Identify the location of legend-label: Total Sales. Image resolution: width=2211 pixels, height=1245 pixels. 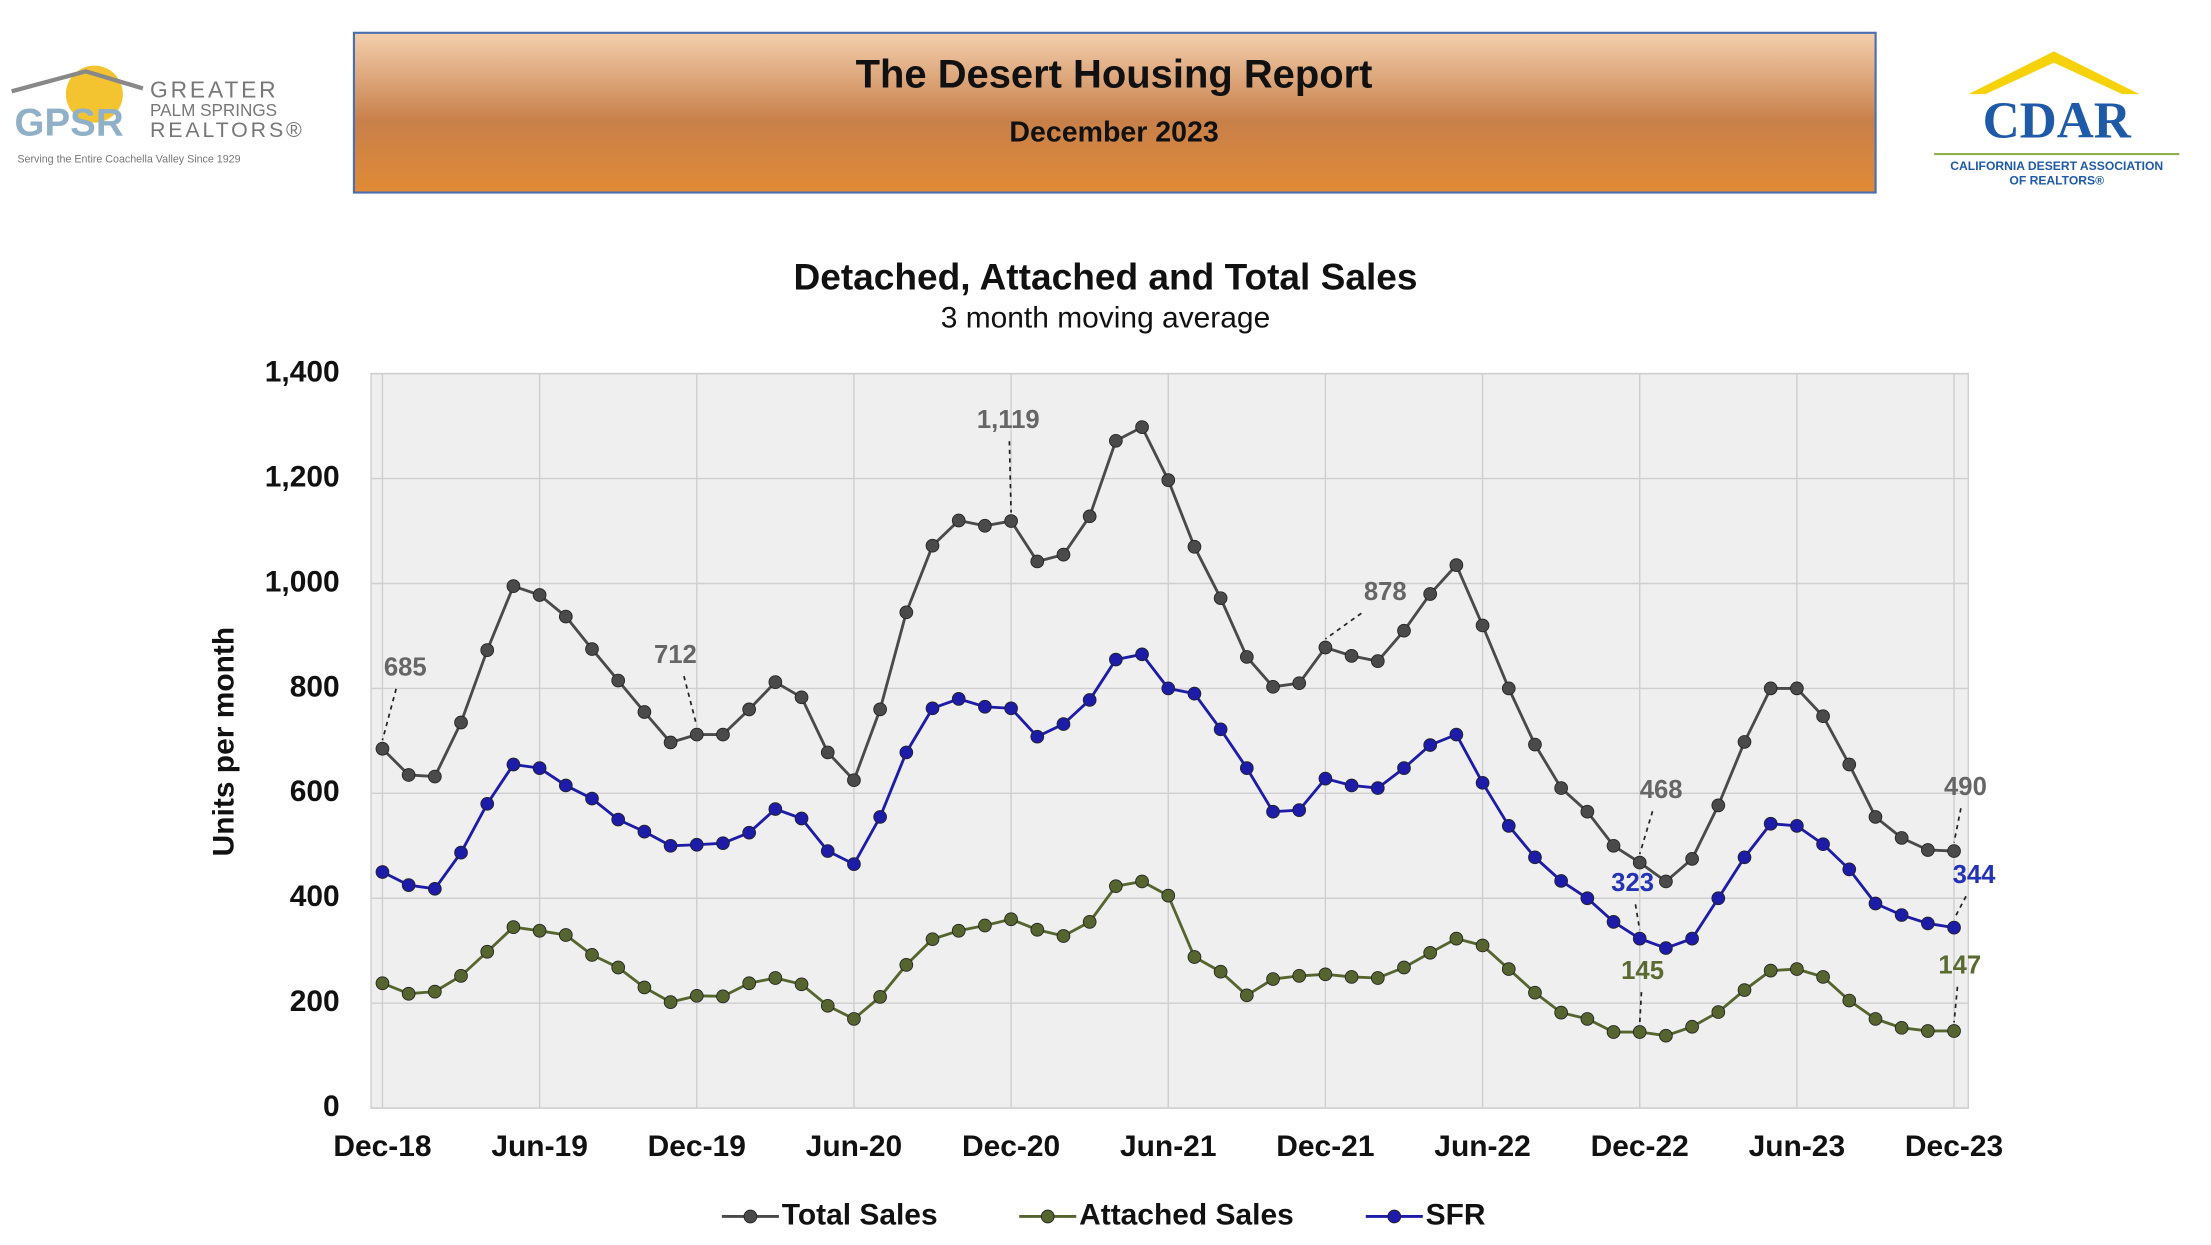
(860, 1214).